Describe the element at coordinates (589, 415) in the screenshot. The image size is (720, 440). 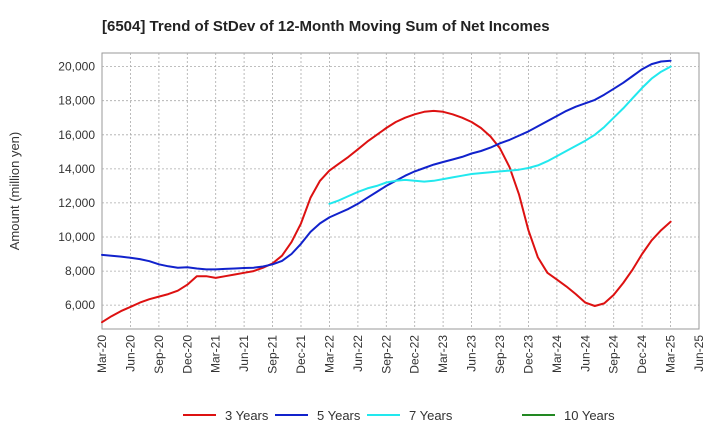
I see `legend-label: 10 Years` at that location.